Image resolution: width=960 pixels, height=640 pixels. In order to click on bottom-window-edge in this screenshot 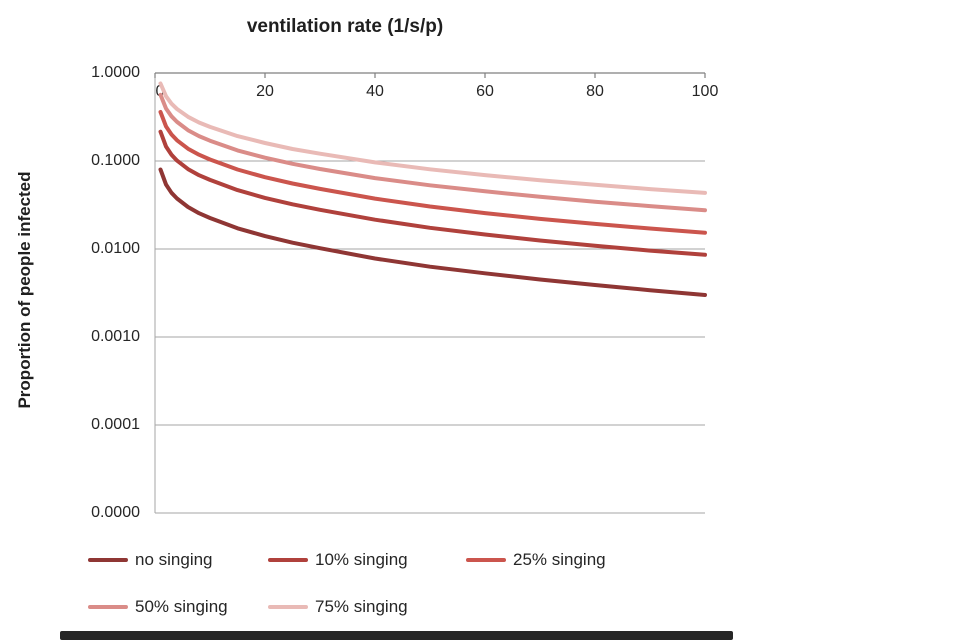, I will do `click(396, 635)`.